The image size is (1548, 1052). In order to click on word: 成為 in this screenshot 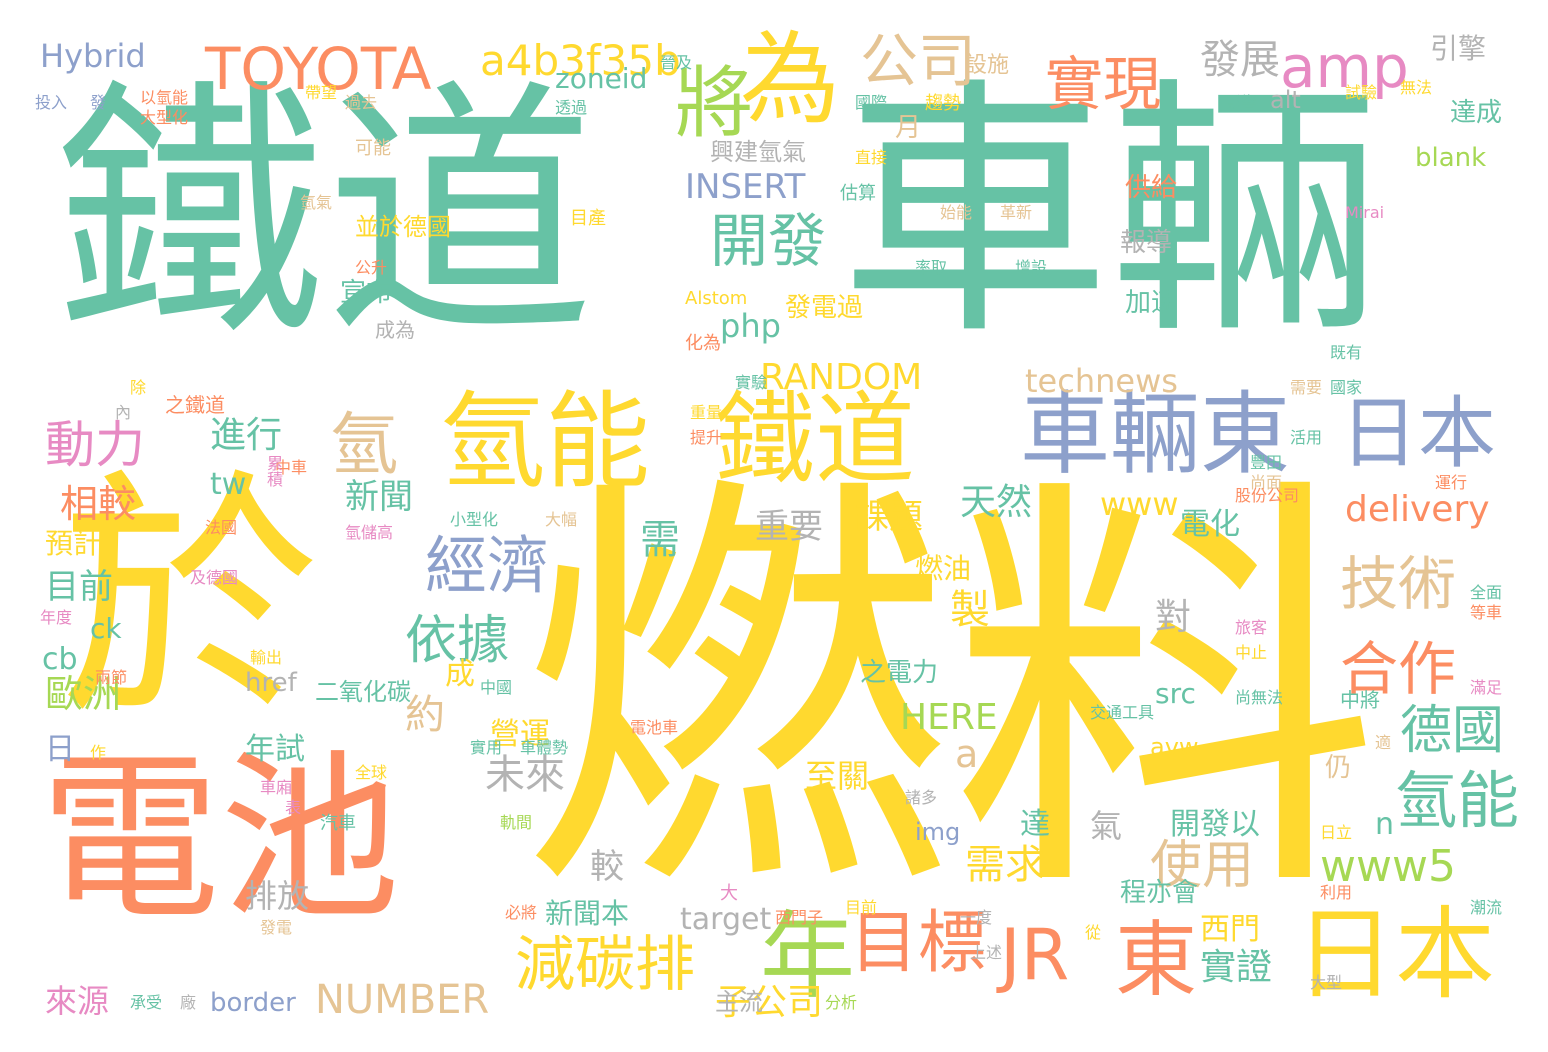, I will do `click(395, 330)`.